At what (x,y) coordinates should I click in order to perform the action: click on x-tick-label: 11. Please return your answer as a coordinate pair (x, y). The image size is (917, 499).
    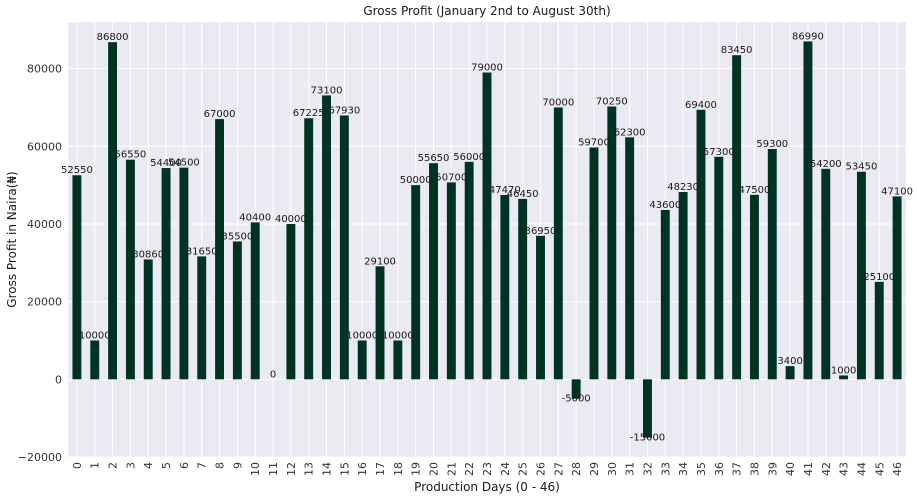
    Looking at the image, I should click on (273, 469).